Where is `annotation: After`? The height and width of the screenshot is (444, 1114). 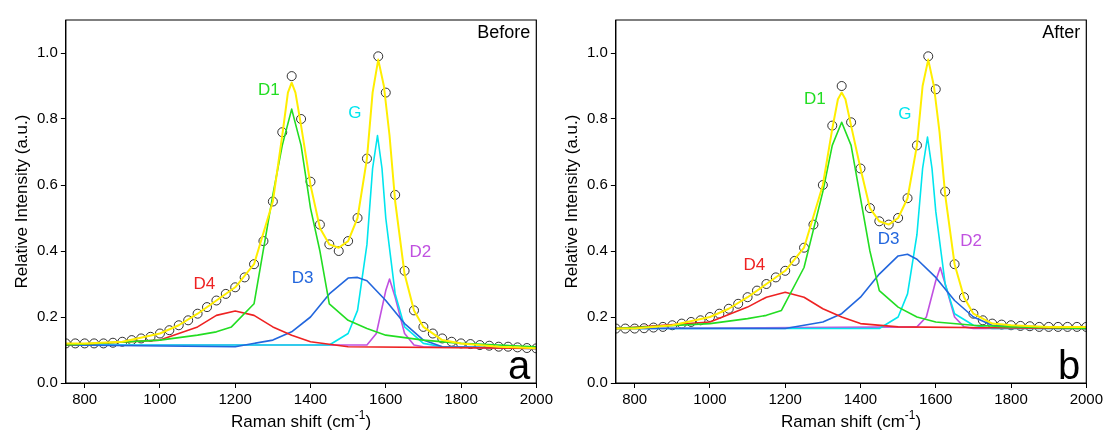
annotation: After is located at coordinates (1061, 31).